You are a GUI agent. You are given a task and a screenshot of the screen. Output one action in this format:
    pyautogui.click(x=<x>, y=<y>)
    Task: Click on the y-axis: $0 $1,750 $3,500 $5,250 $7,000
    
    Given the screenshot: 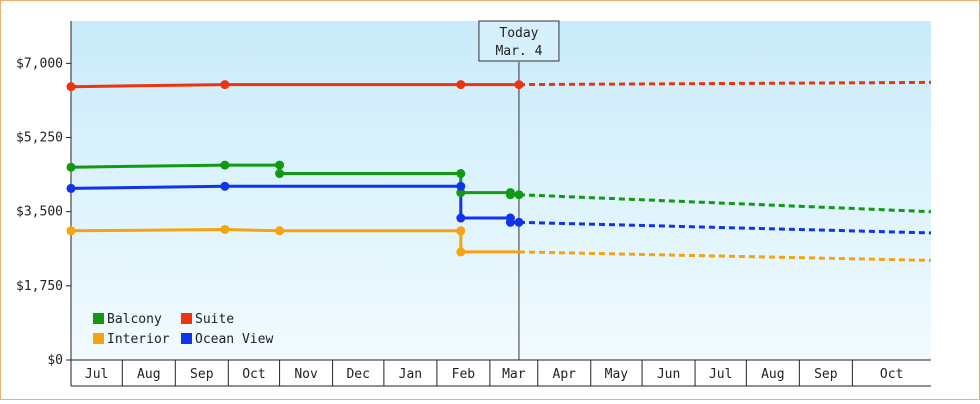 What is the action you would take?
    pyautogui.click(x=44, y=194)
    